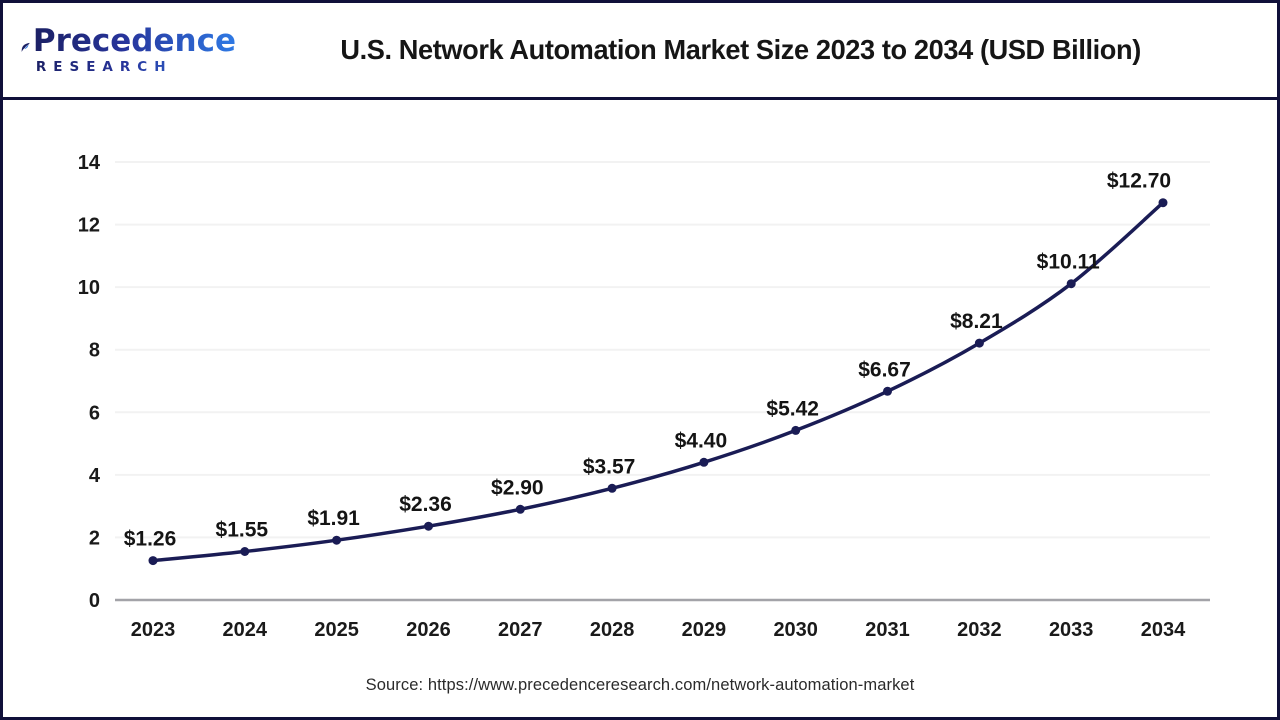 Image resolution: width=1280 pixels, height=720 pixels. What do you see at coordinates (979, 630) in the screenshot?
I see `x-axis-tick-label: 2032` at bounding box center [979, 630].